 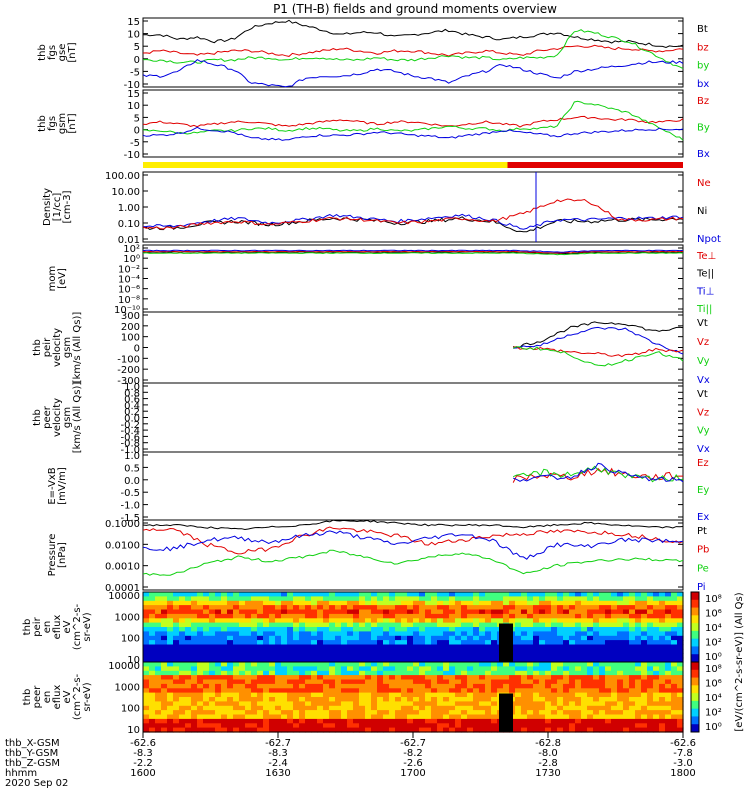 I want to click on series-bt-gse, so click(x=413, y=34).